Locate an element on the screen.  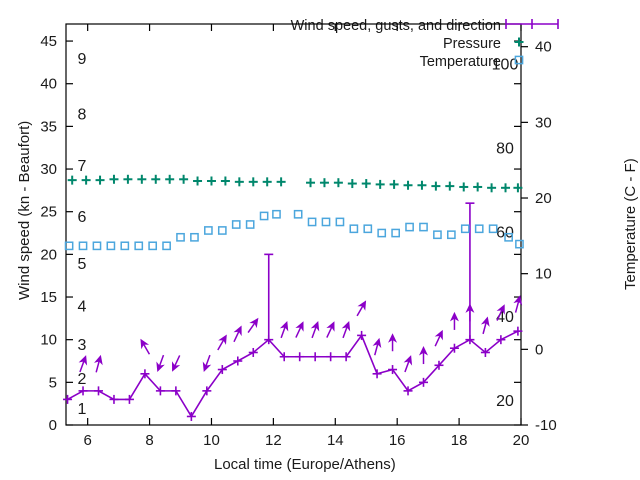
y2-tick-label: 10 is located at coordinates (543, 274).